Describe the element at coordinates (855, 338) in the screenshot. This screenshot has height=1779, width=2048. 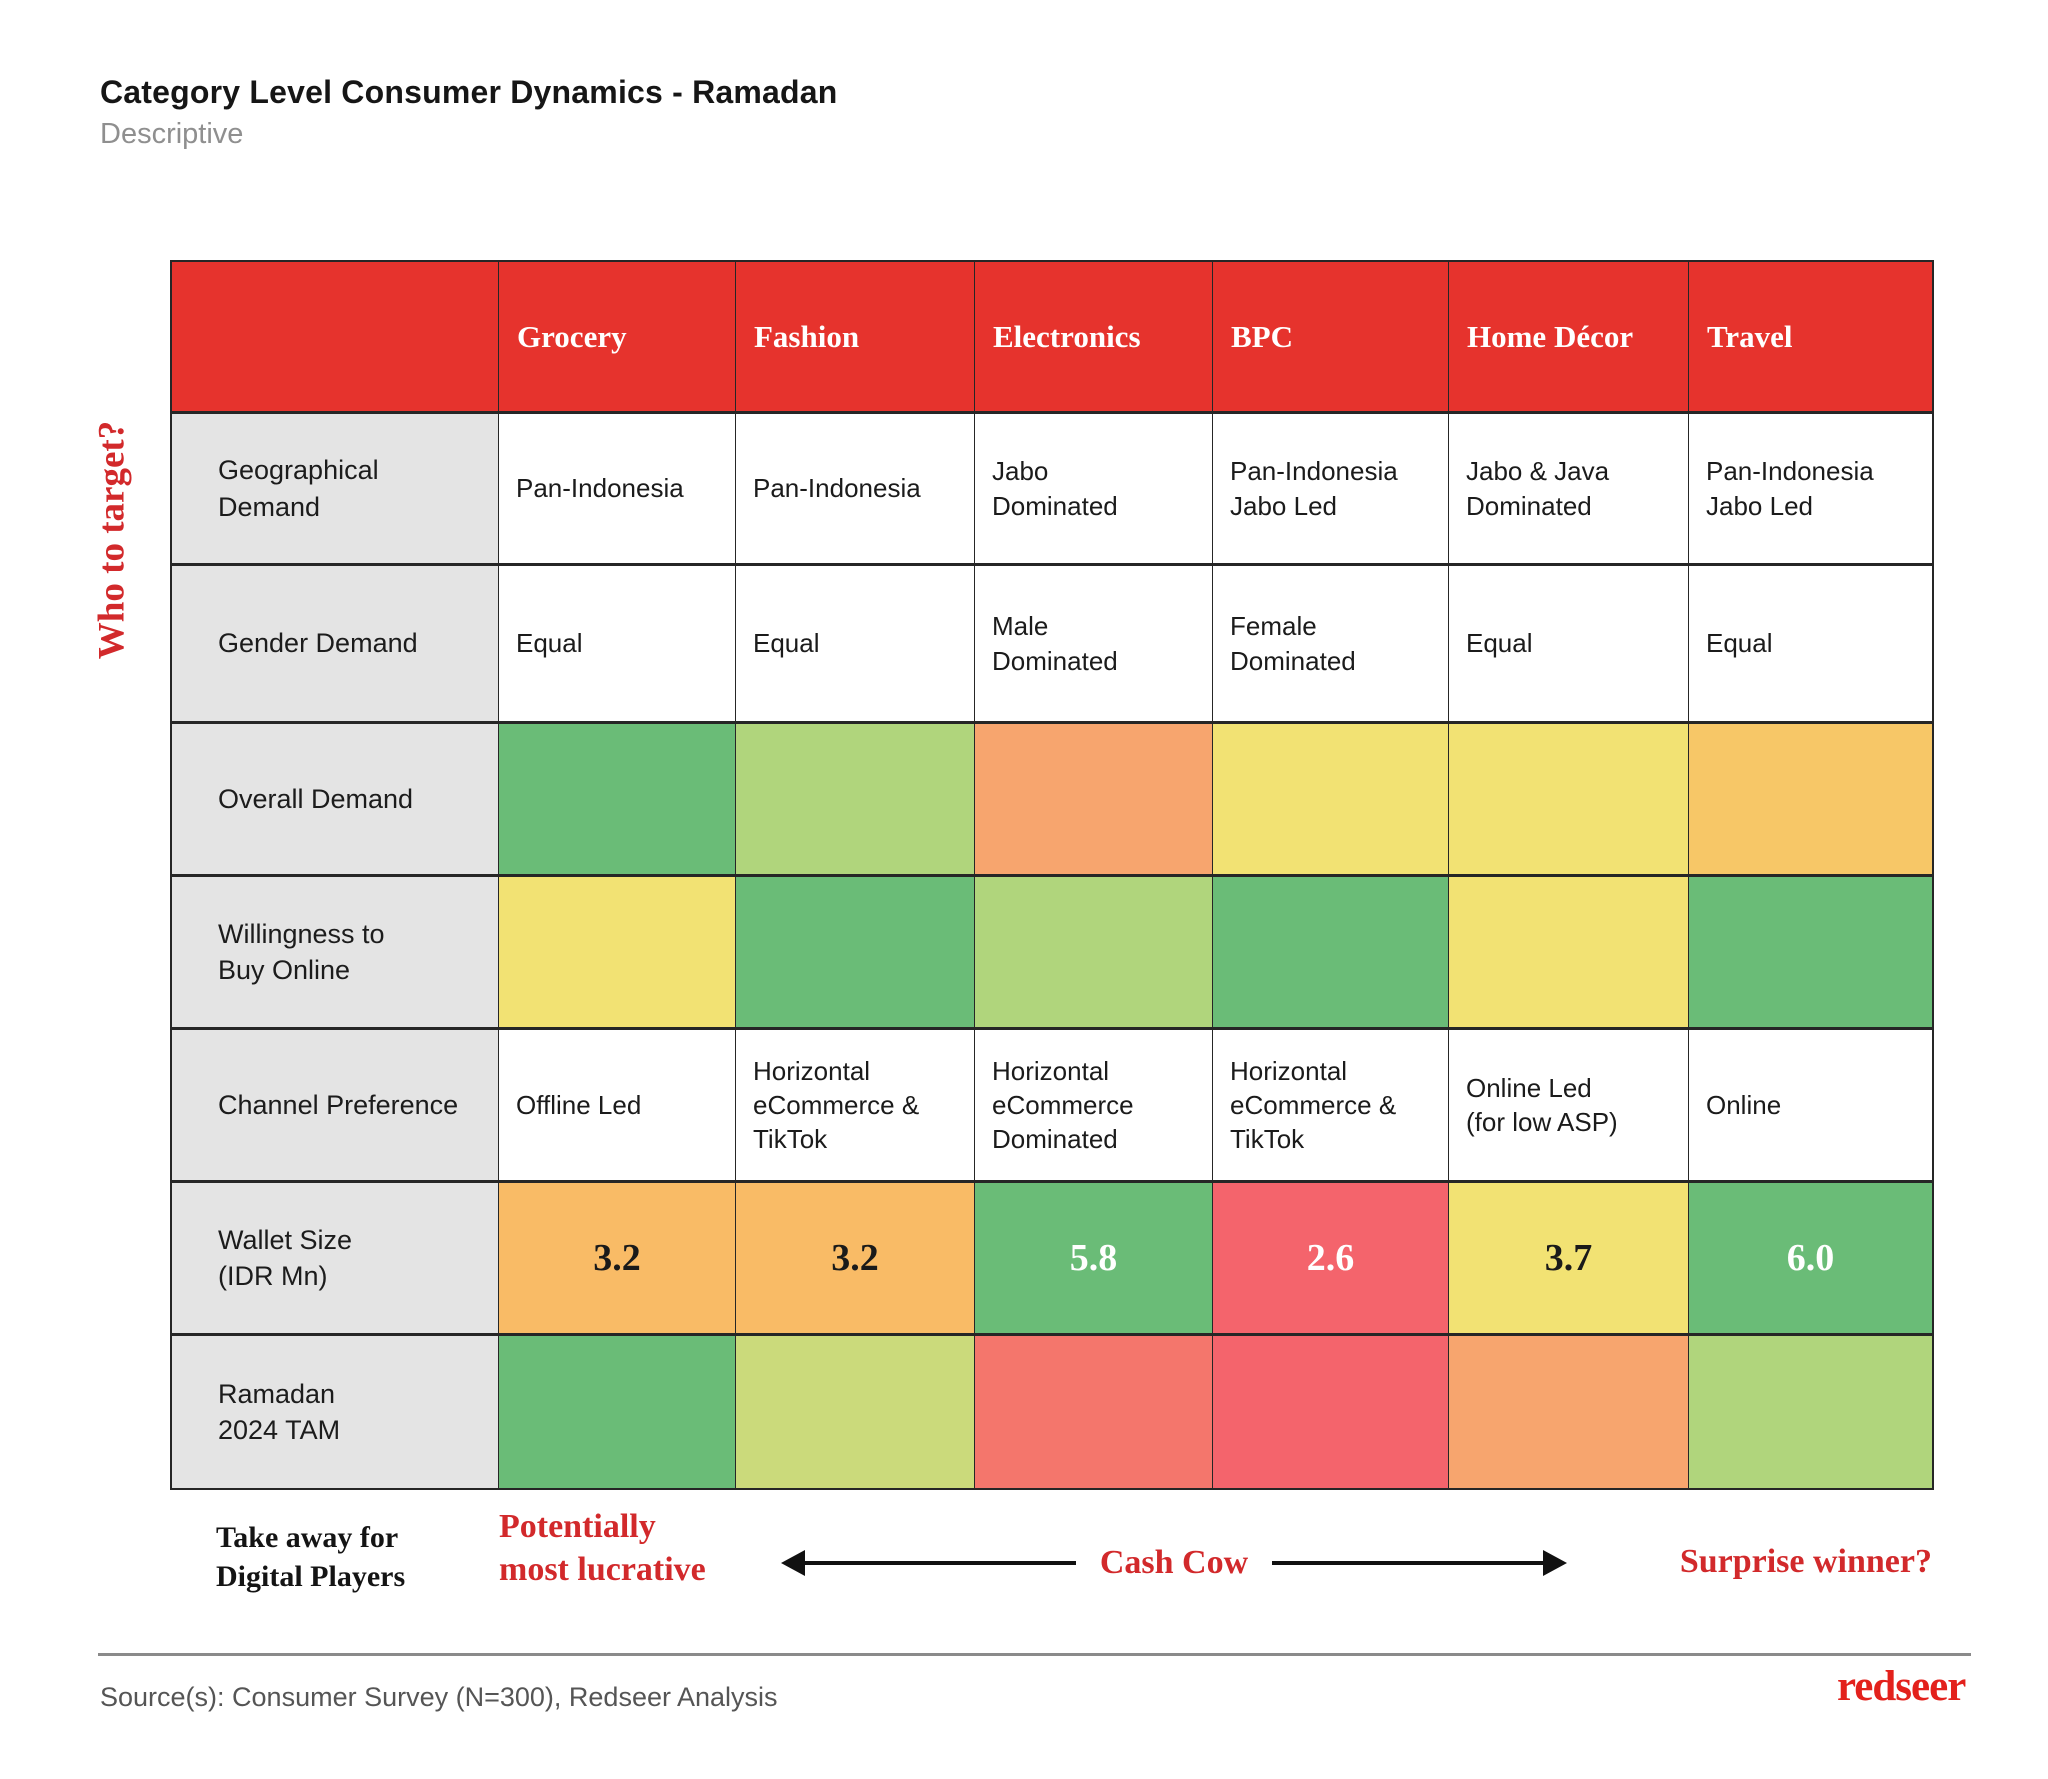
I see `column-header-fashion: Fashion` at that location.